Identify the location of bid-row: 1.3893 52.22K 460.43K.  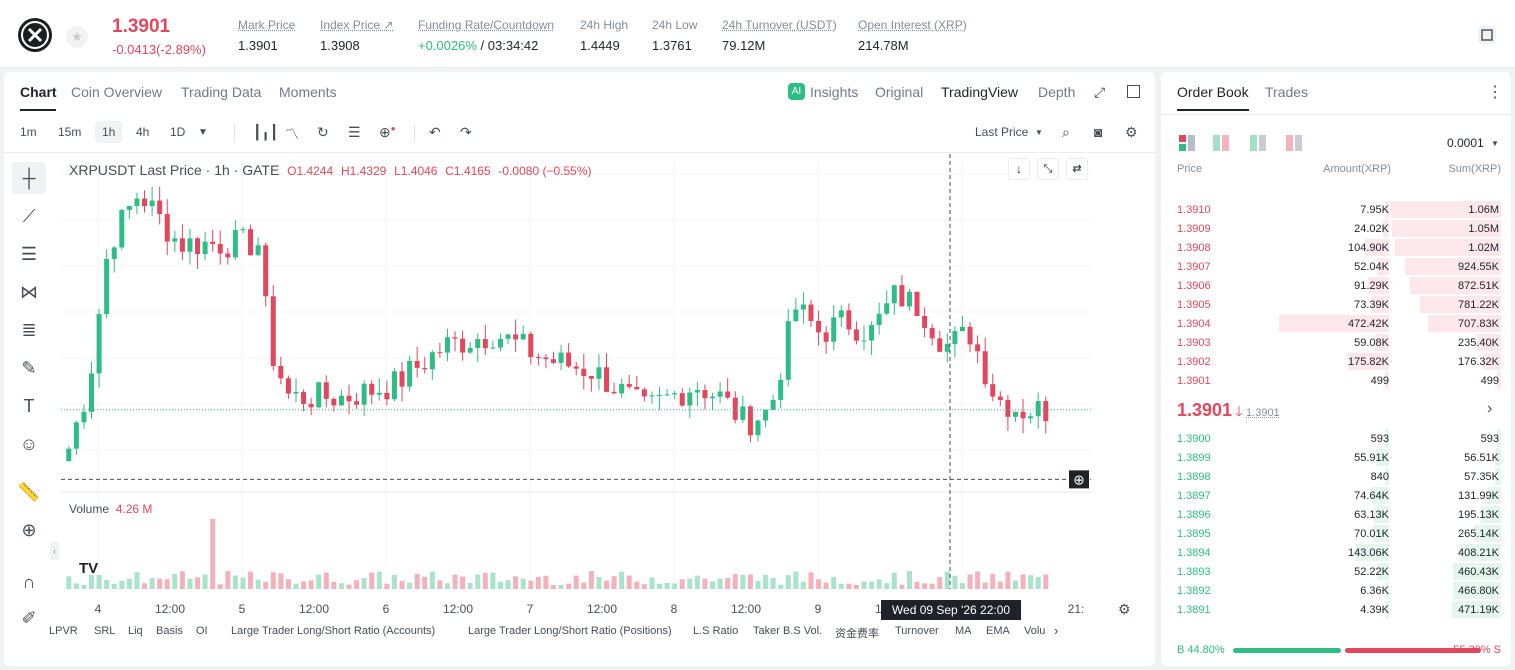
(1339, 571).